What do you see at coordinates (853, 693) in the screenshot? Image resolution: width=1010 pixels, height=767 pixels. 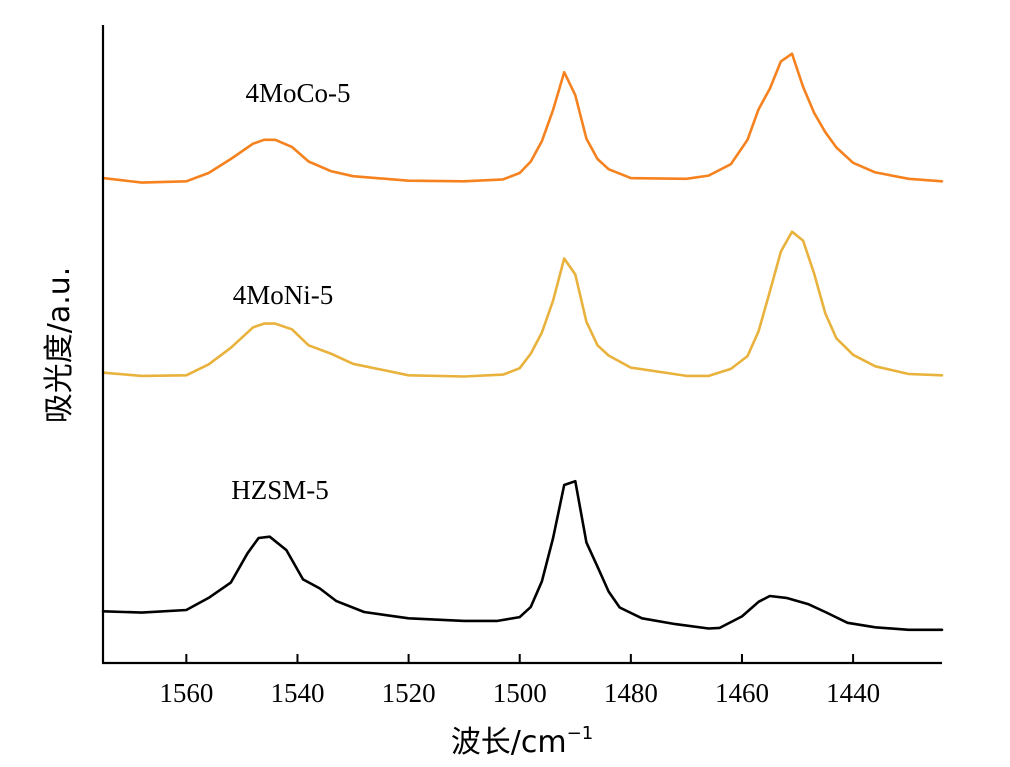 I see `x-tick-label: 1440` at bounding box center [853, 693].